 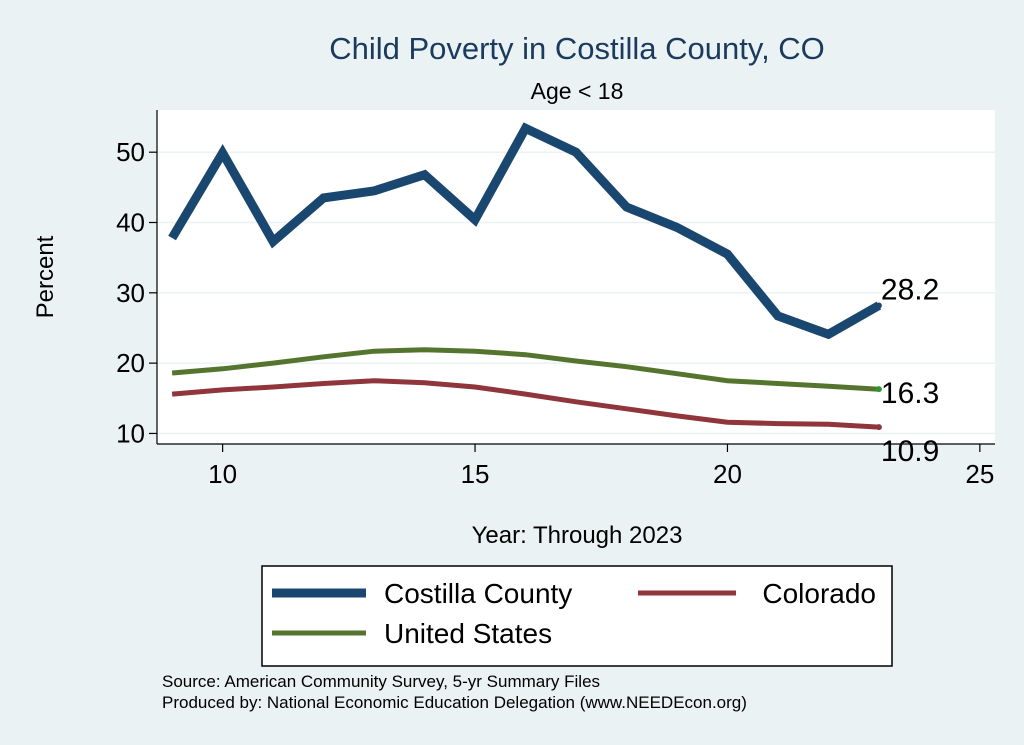 What do you see at coordinates (525, 404) in the screenshot?
I see `series-line-colorado` at bounding box center [525, 404].